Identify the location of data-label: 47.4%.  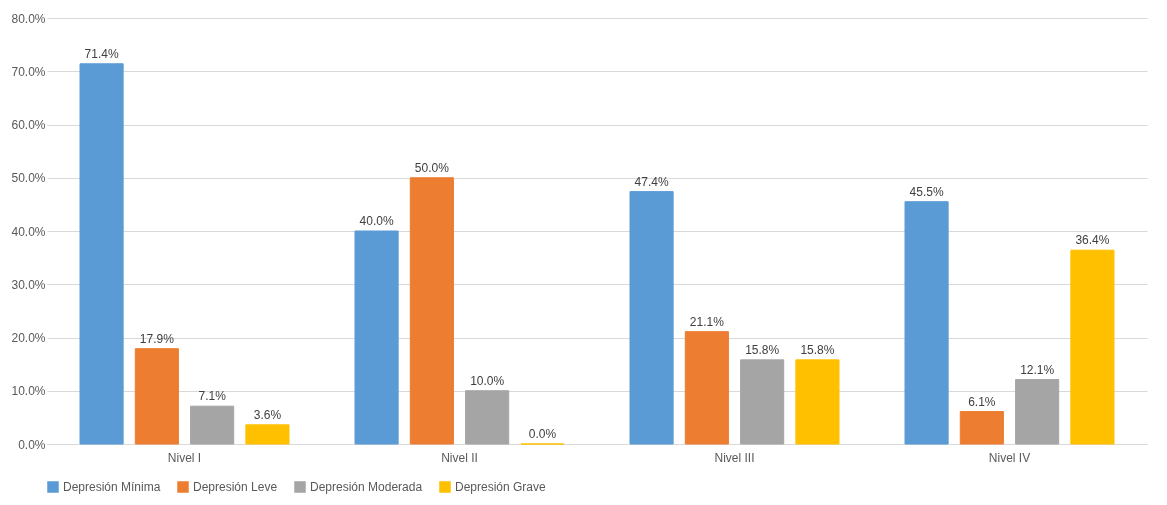
(651, 181).